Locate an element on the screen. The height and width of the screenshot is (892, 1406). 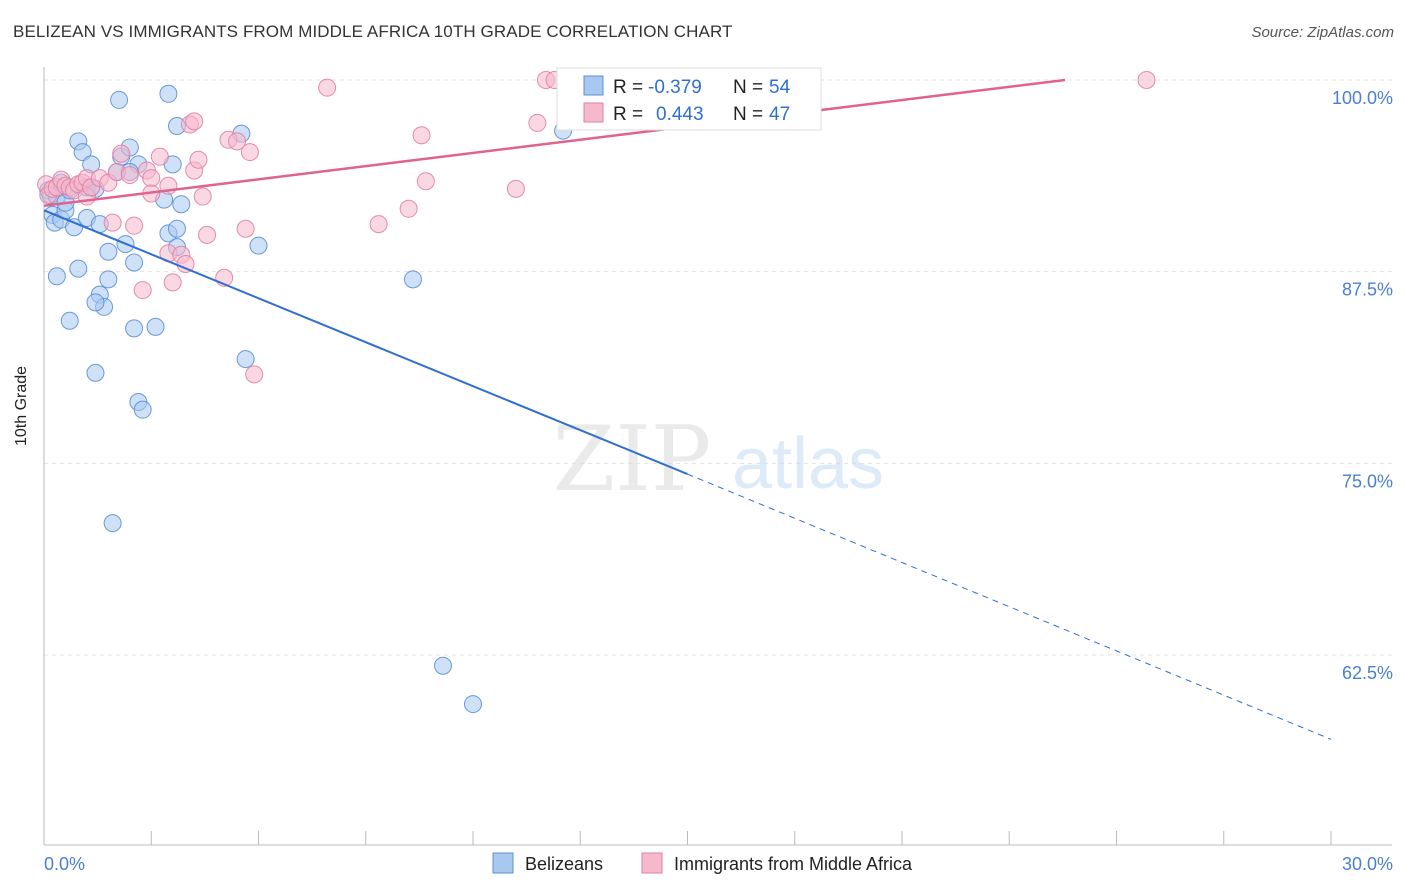
y-tick-label: 100.0% is located at coordinates (1362, 98).